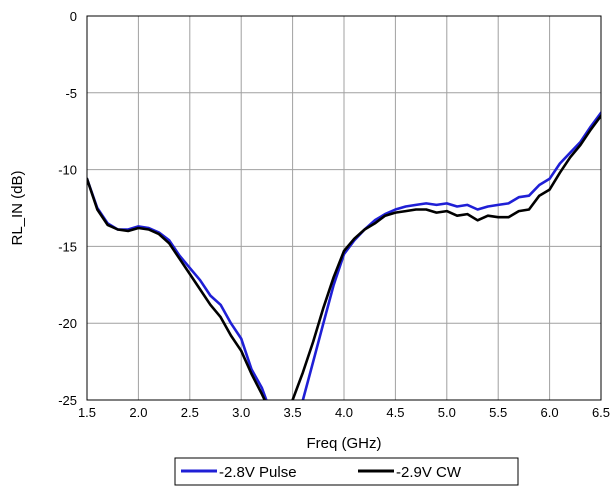 This screenshot has height=491, width=614. What do you see at coordinates (601, 412) in the screenshot?
I see `x-tick-label: 6.5` at bounding box center [601, 412].